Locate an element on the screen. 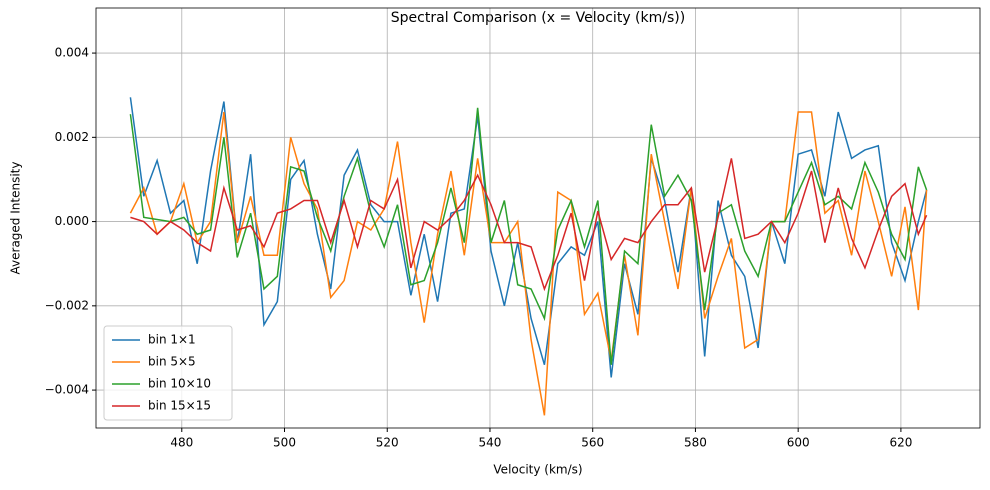 The width and height of the screenshot is (990, 490). x-tick-label: 500 is located at coordinates (284, 443).